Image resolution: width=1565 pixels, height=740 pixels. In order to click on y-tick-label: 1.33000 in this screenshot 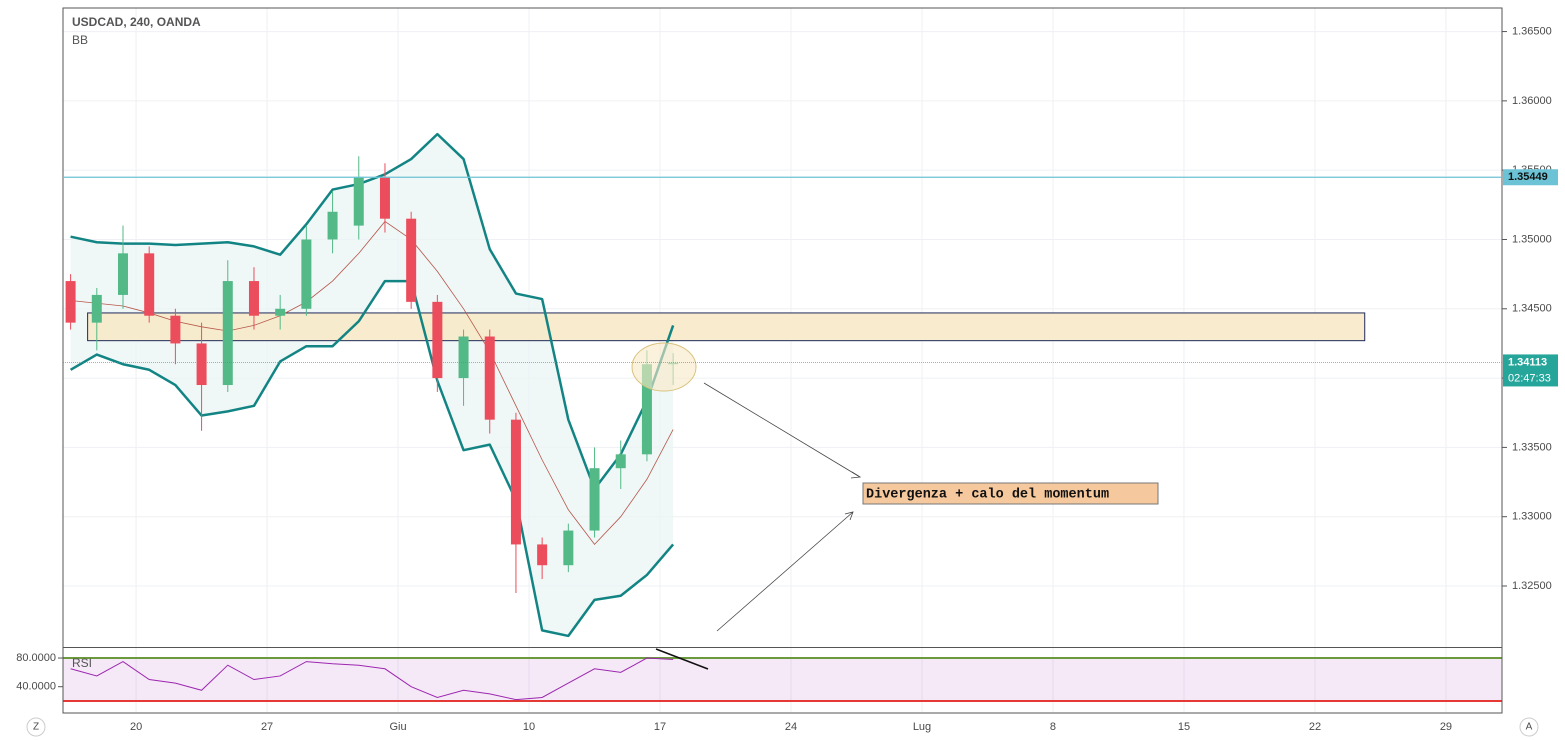, I will do `click(1532, 517)`.